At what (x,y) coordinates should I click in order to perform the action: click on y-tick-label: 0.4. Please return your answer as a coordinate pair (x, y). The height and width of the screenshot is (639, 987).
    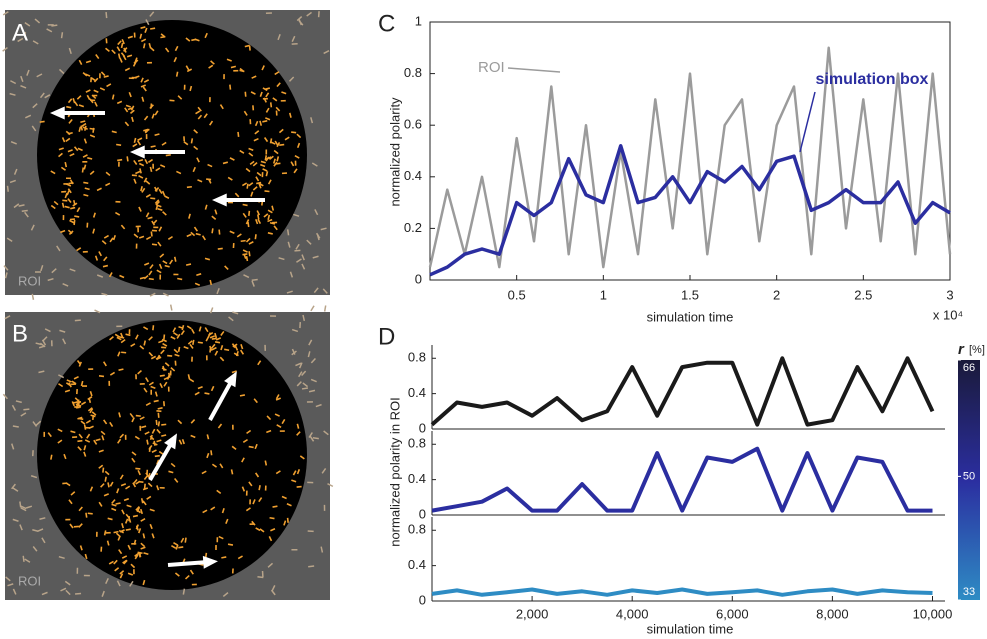
    Looking at the image, I should click on (417, 478).